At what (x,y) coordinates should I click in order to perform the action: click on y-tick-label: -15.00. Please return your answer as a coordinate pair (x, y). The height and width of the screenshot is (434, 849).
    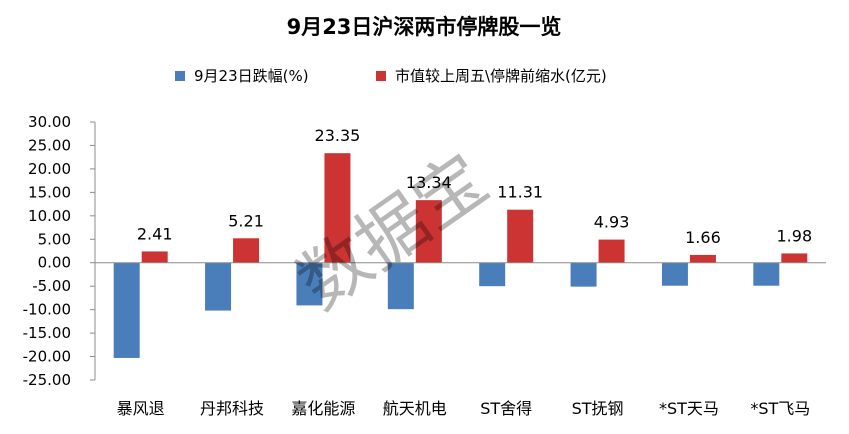
    Looking at the image, I should click on (47, 333).